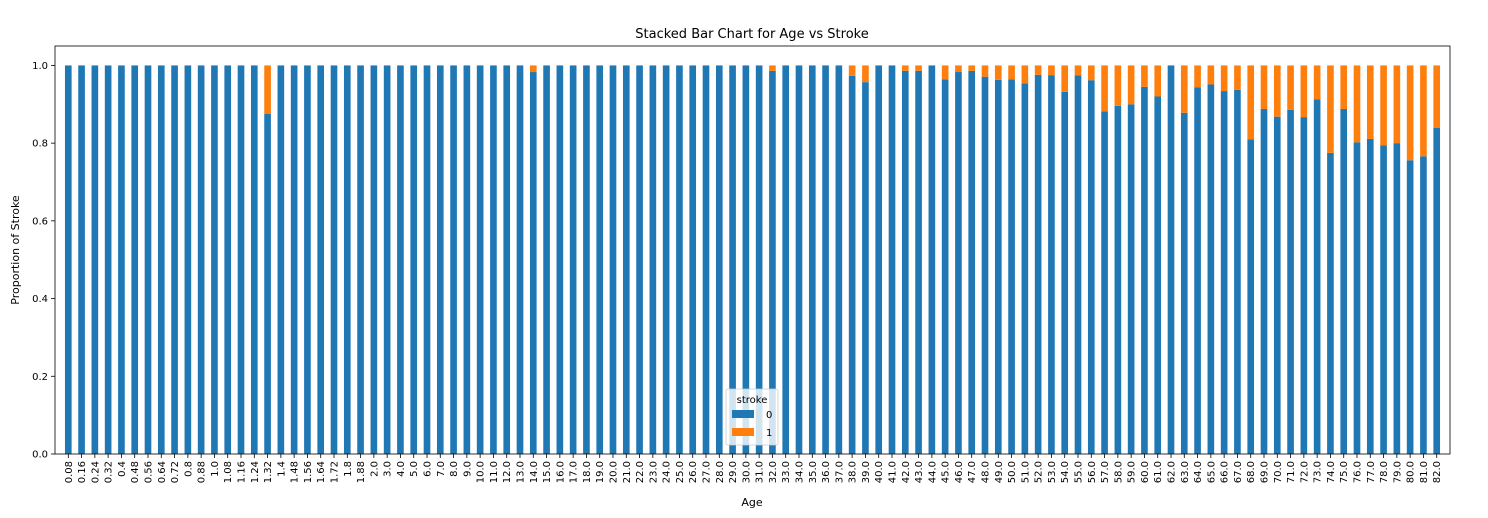 The image size is (1488, 518). What do you see at coordinates (640, 472) in the screenshot?
I see `x-tick-label: 22.0` at bounding box center [640, 472].